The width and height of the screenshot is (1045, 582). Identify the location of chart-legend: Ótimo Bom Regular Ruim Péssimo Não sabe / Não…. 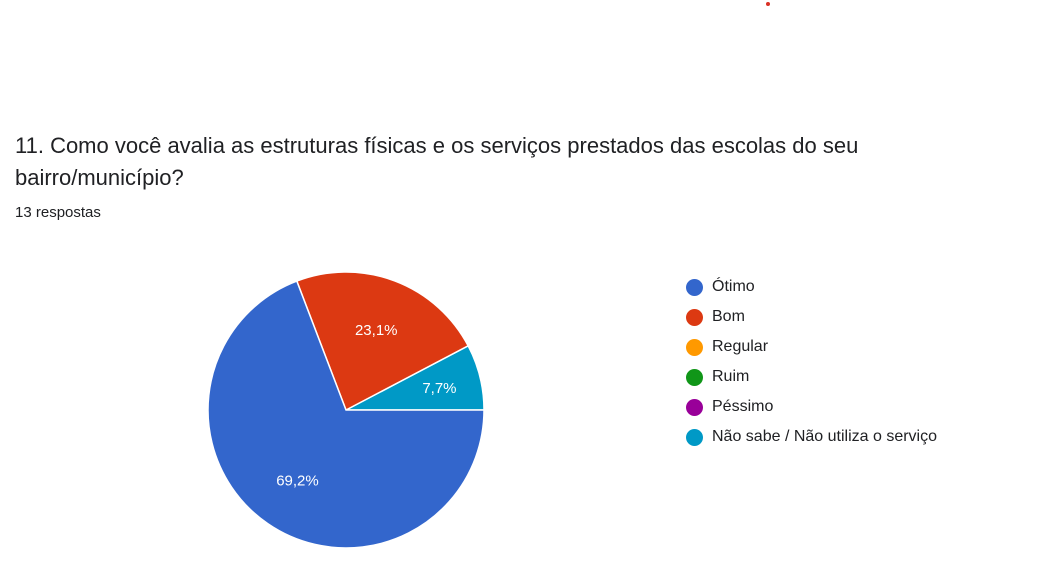
(811, 362).